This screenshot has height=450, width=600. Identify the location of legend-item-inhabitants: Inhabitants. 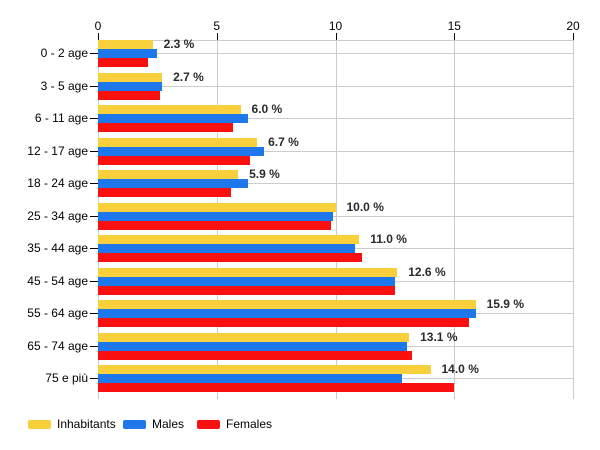
(72, 424).